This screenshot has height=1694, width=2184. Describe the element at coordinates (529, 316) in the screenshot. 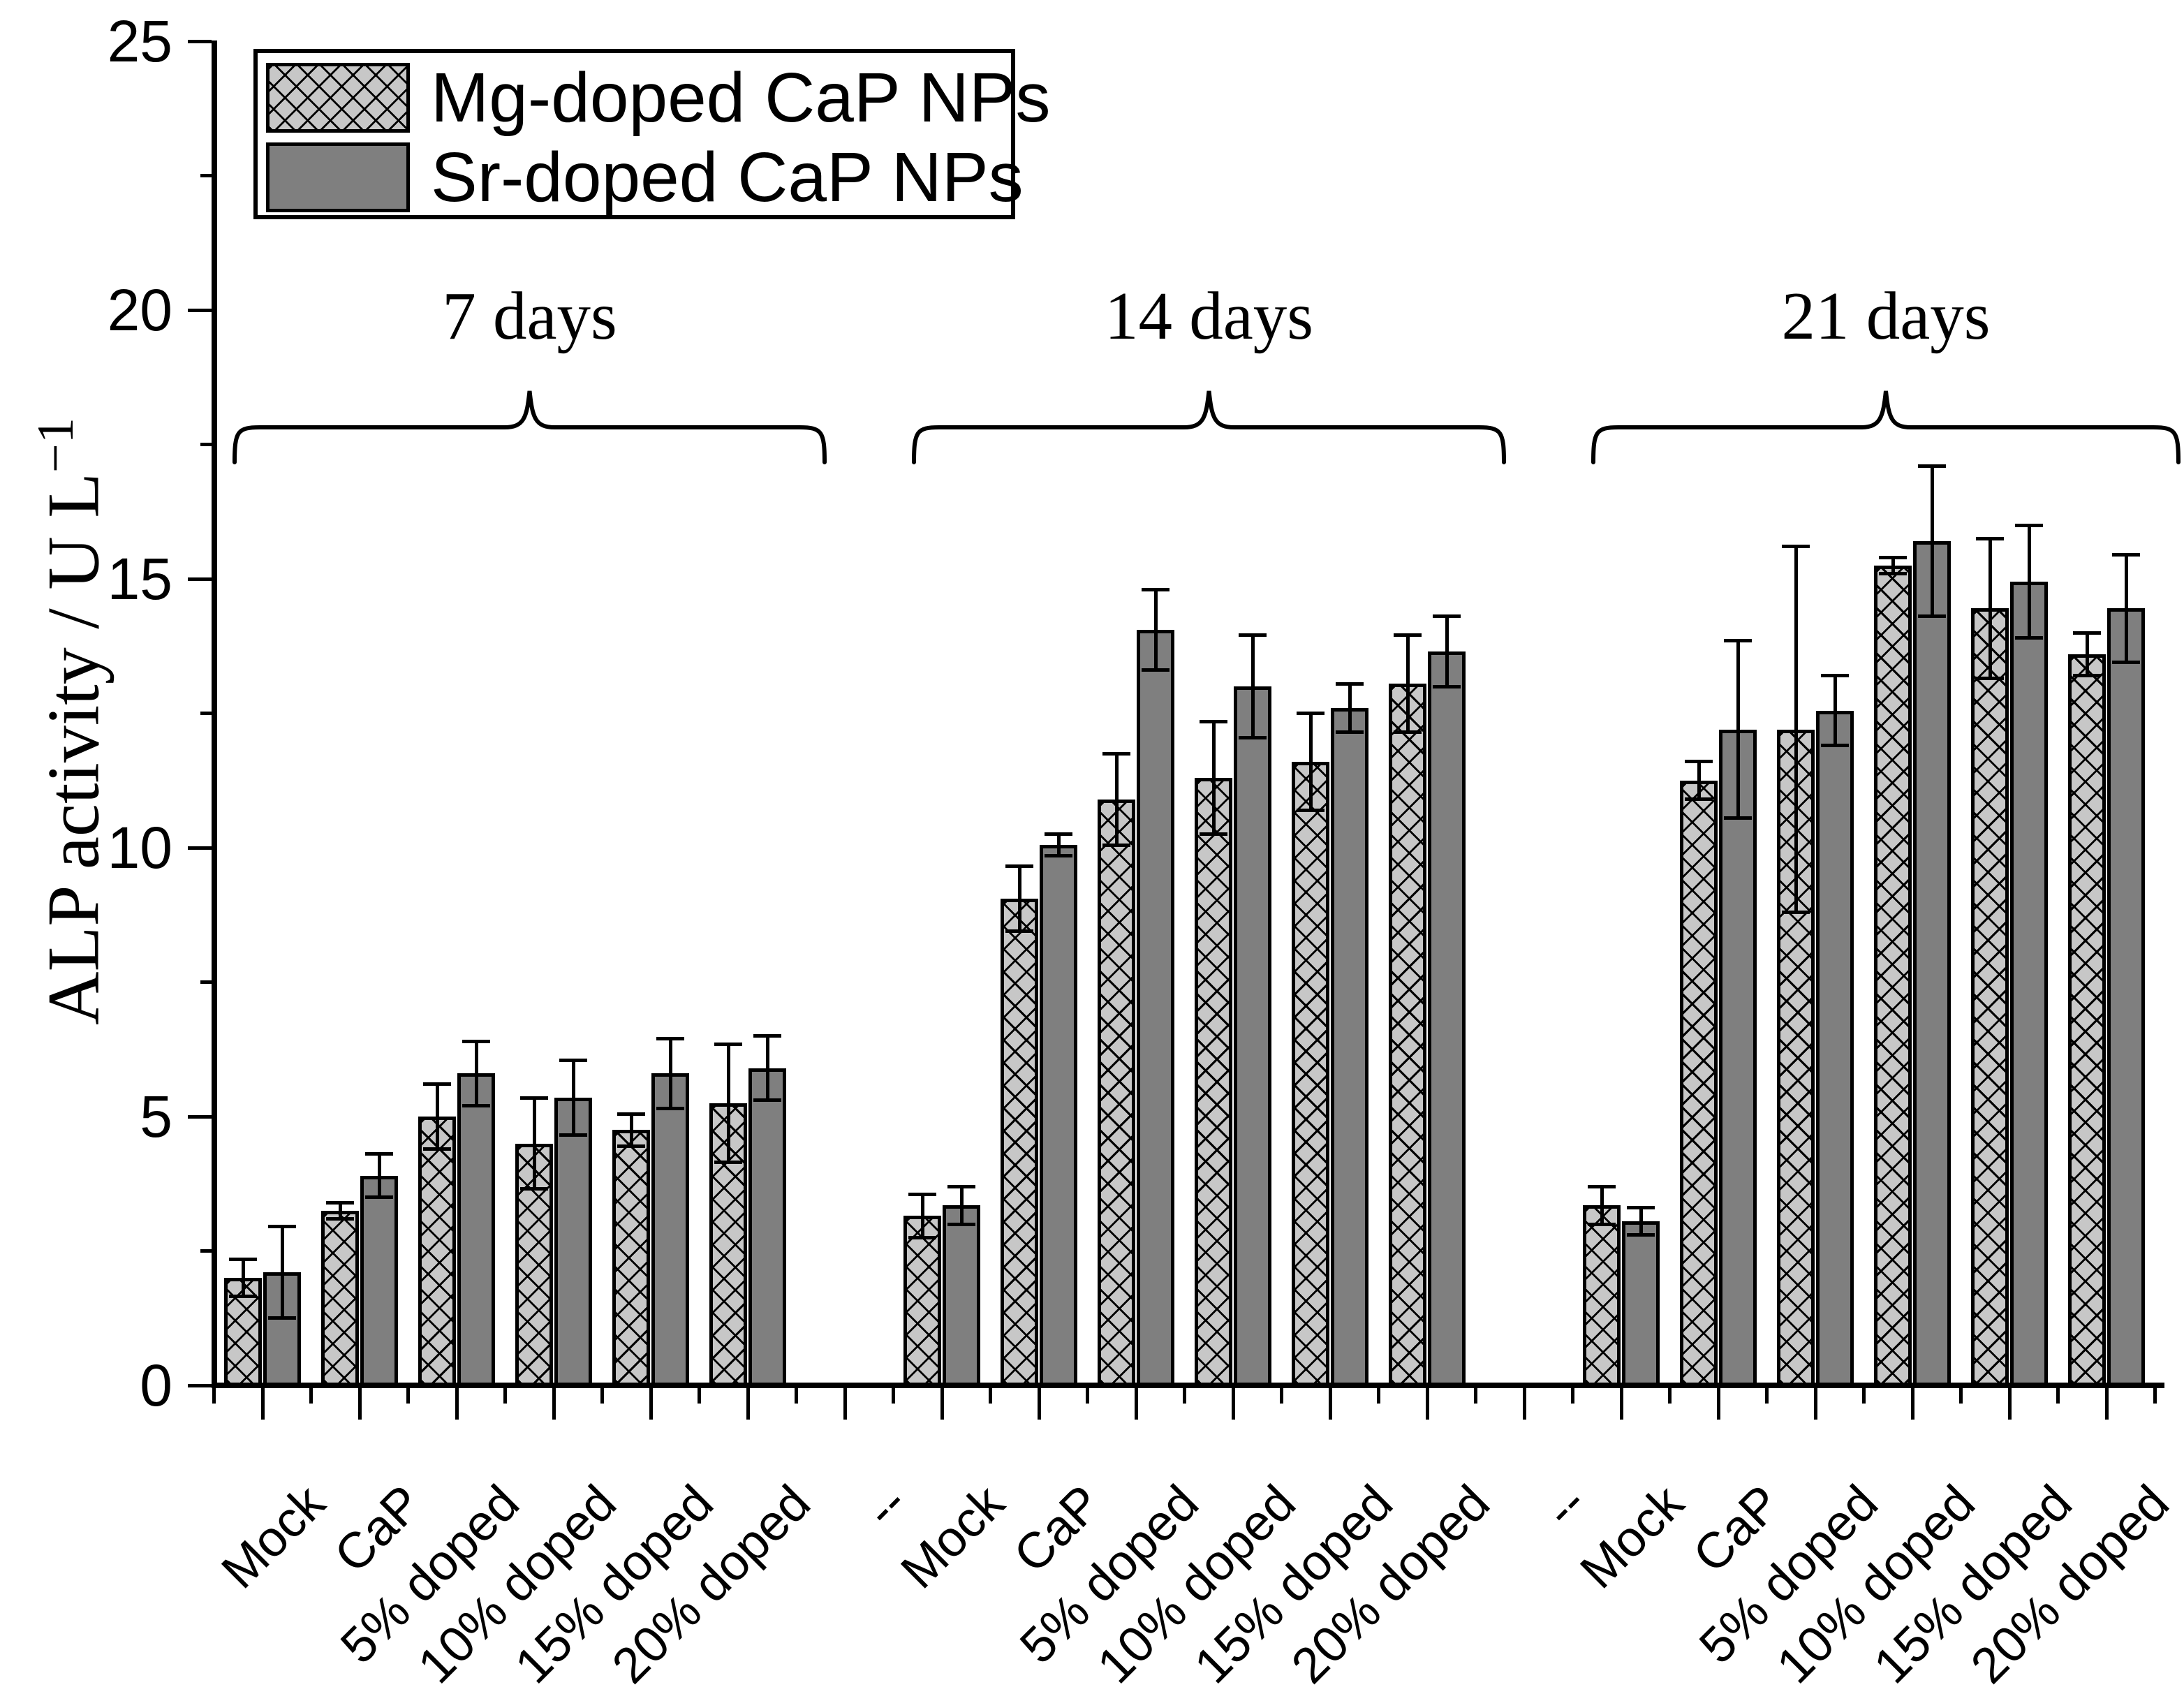

I see `group-label-7days: 7 days` at that location.